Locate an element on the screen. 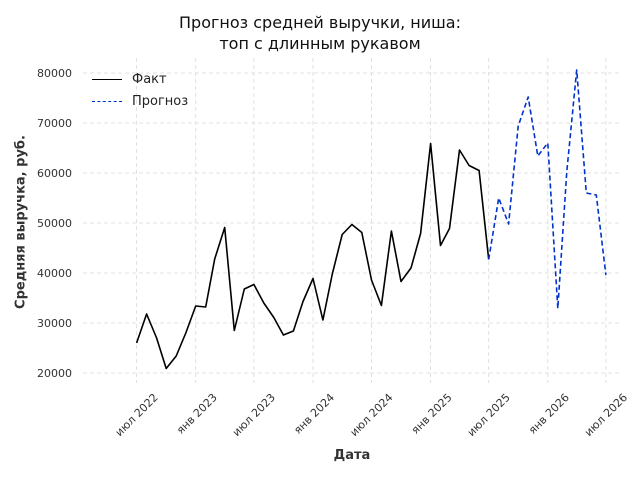  legend-label-fact: Факт is located at coordinates (149, 79).